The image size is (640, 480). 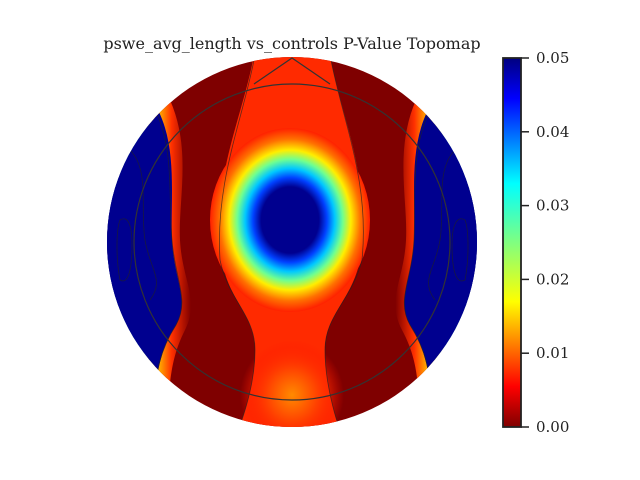 I want to click on colorbar-tick-label: 0.05, so click(x=552, y=58).